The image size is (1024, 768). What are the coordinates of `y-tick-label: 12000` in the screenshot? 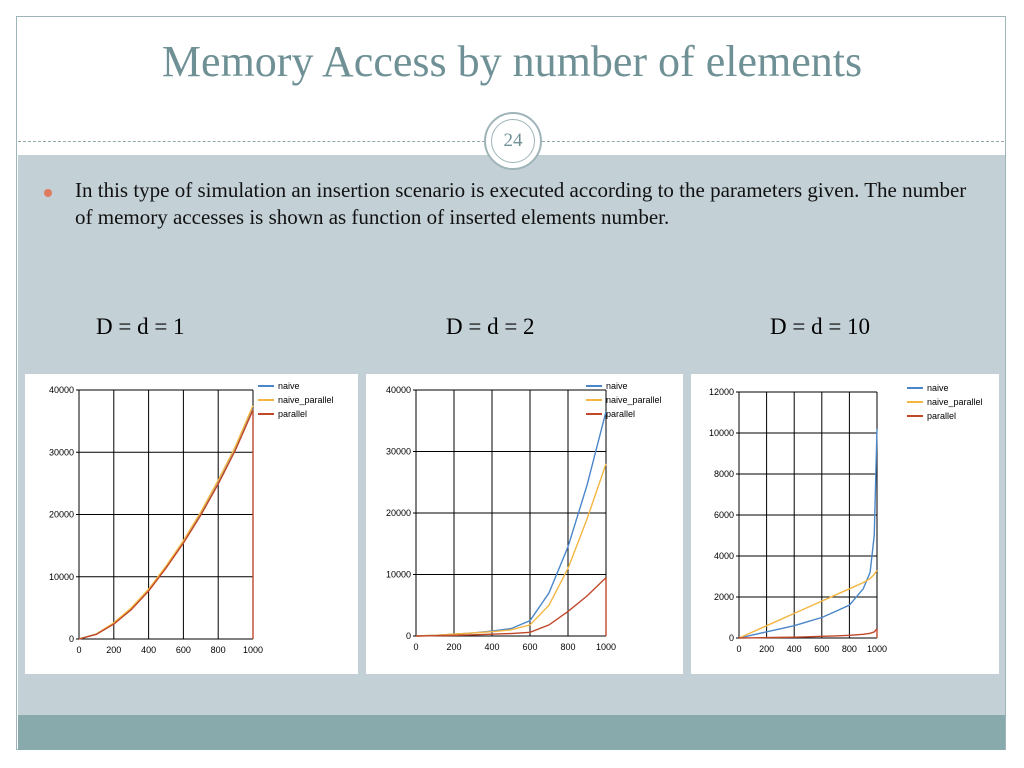 It's located at (721, 392).